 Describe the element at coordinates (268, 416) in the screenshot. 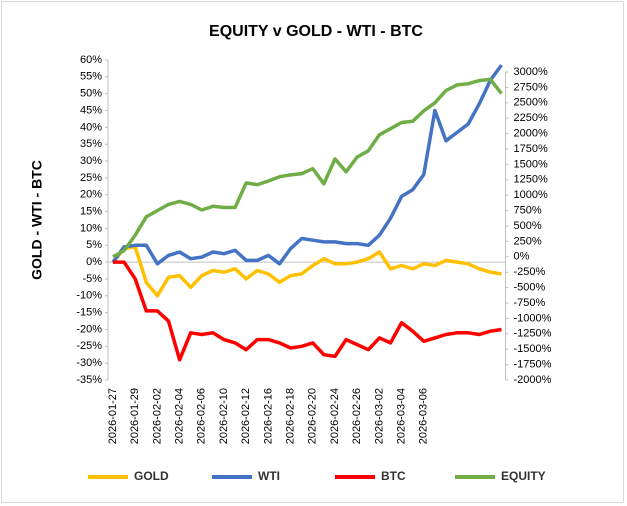

I see `x-tick-label: 2026-02-16` at that location.